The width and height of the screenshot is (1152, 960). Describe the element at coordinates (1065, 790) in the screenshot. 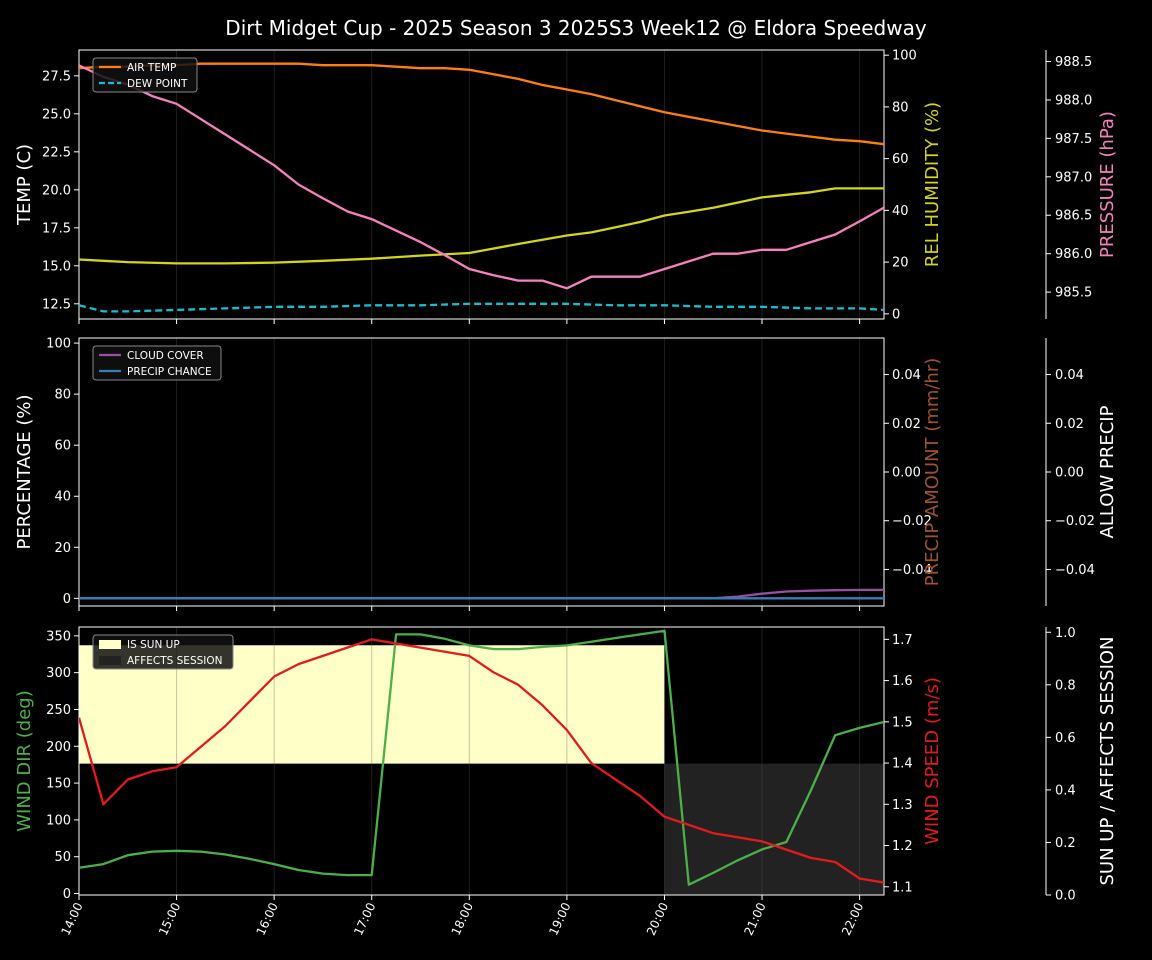

I see `right2-tick-label: 0.4` at that location.